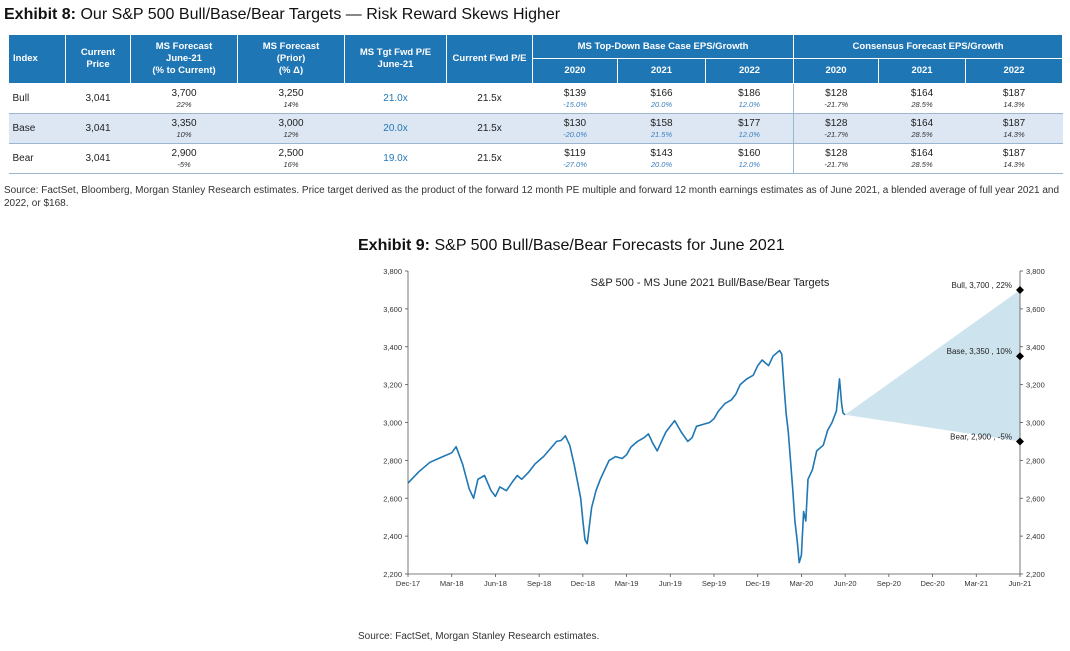 The width and height of the screenshot is (1070, 651). I want to click on y-tick-label-left: 3,400, so click(392, 347).